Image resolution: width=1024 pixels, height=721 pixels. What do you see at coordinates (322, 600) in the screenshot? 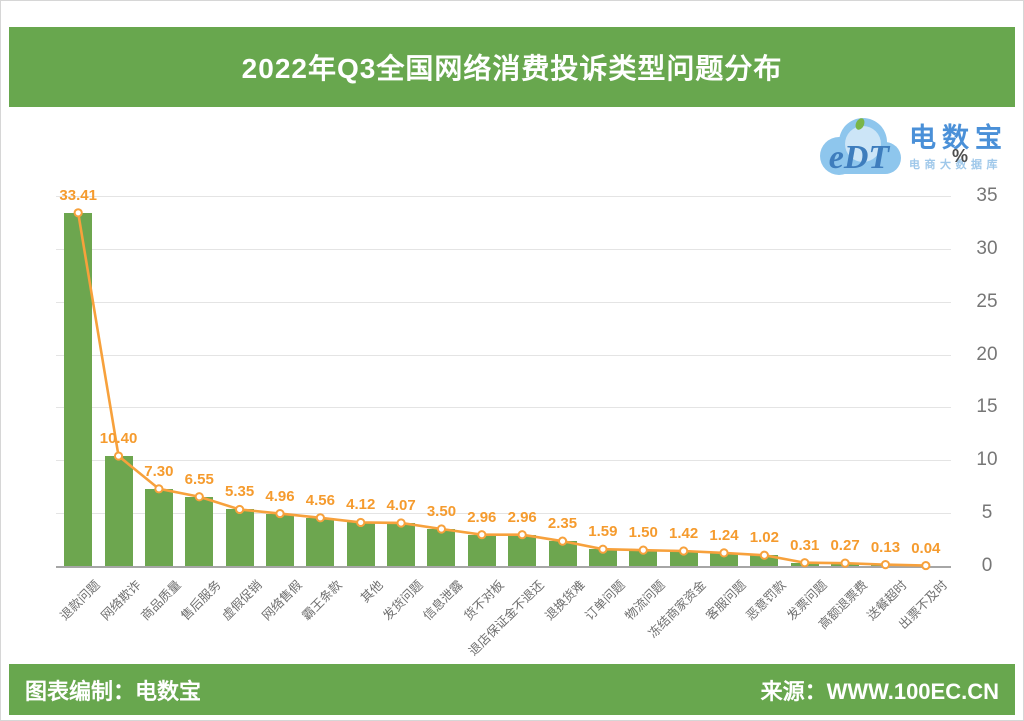
I see `x-axis-category-label: 霸王条款` at bounding box center [322, 600].